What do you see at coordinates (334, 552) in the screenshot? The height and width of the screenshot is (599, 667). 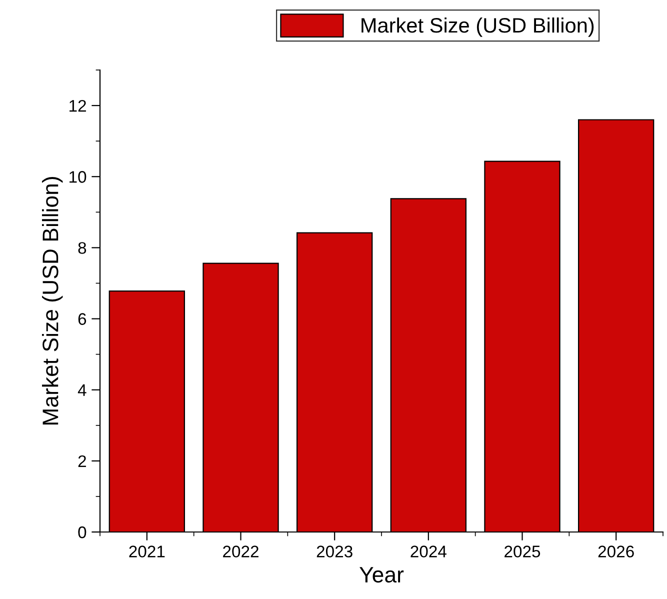 I see `x-tick-label: 2023` at bounding box center [334, 552].